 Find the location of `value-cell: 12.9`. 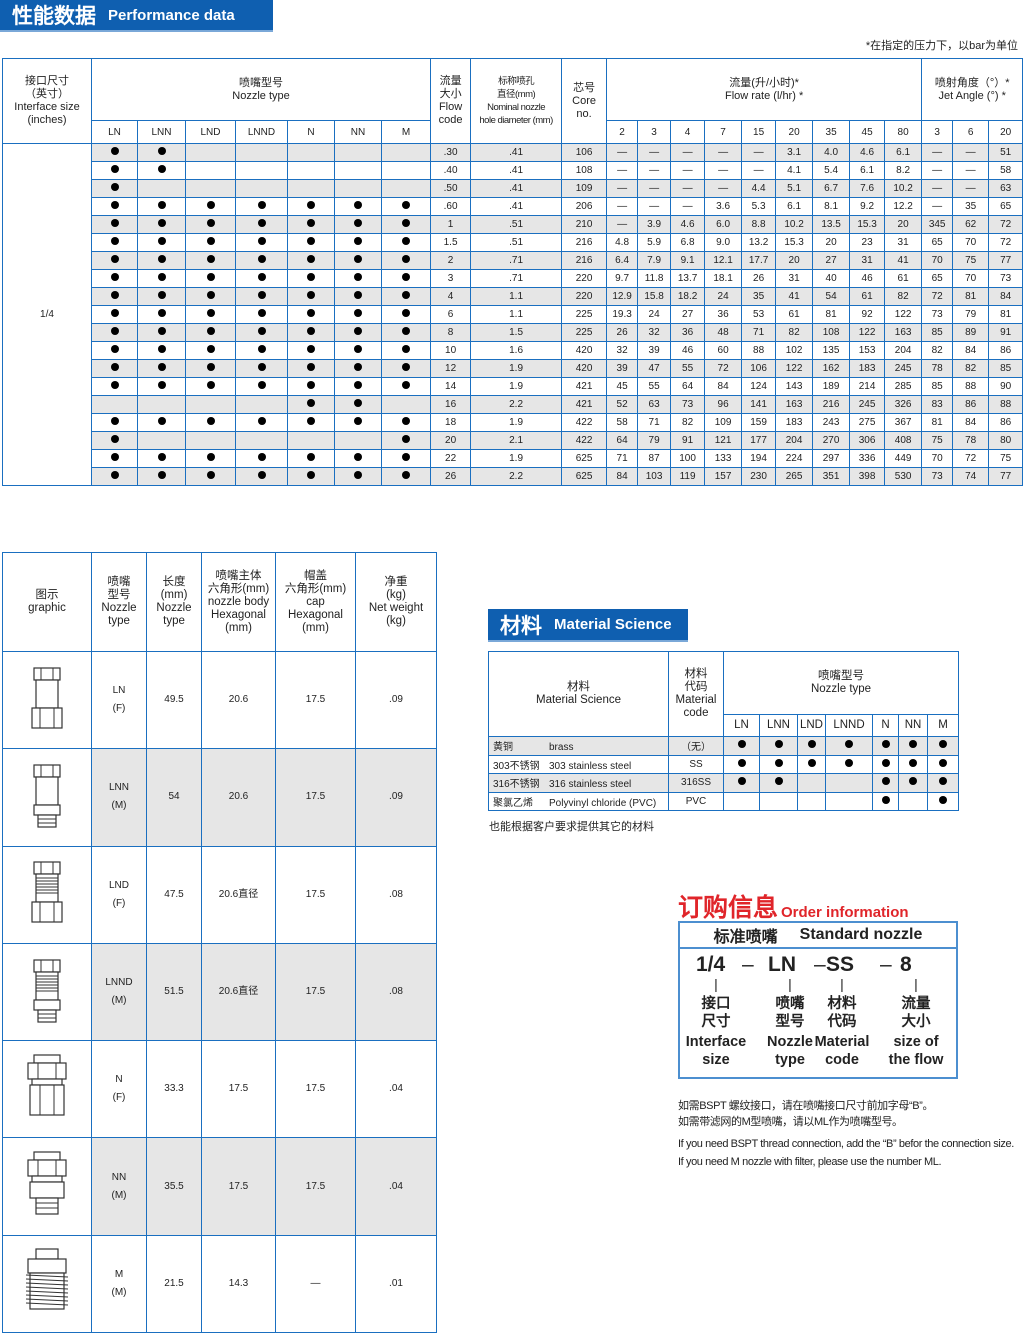

value-cell: 12.9 is located at coordinates (622, 296).